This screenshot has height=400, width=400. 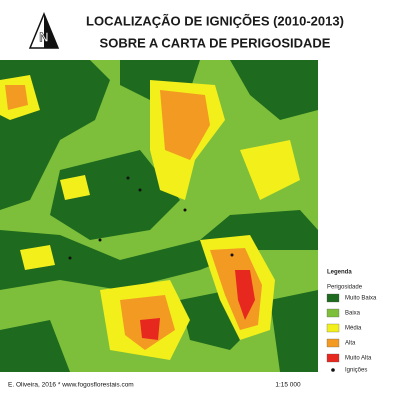 What do you see at coordinates (361, 299) in the screenshot?
I see `legend-label: Muito Baixa` at bounding box center [361, 299].